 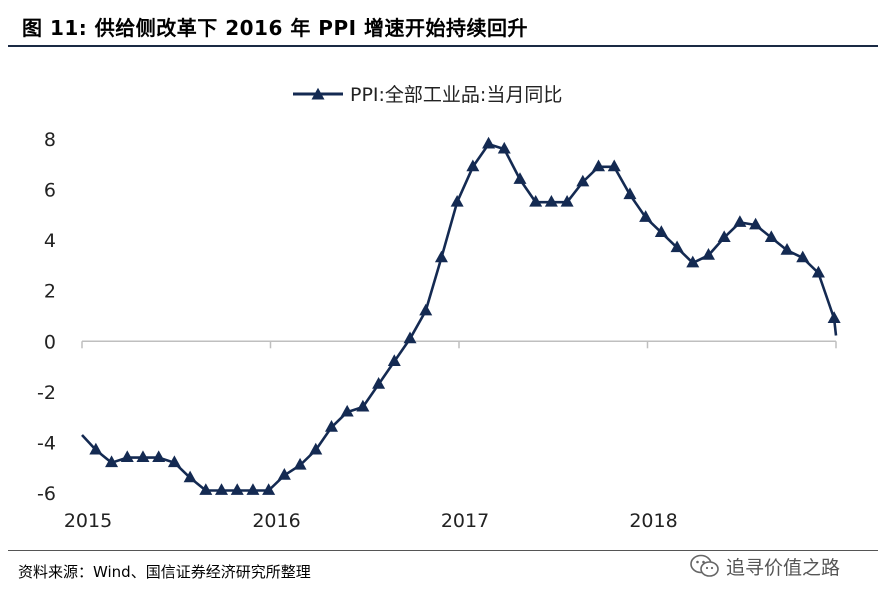 What do you see at coordinates (50, 140) in the screenshot?
I see `y-tick-label: 8` at bounding box center [50, 140].